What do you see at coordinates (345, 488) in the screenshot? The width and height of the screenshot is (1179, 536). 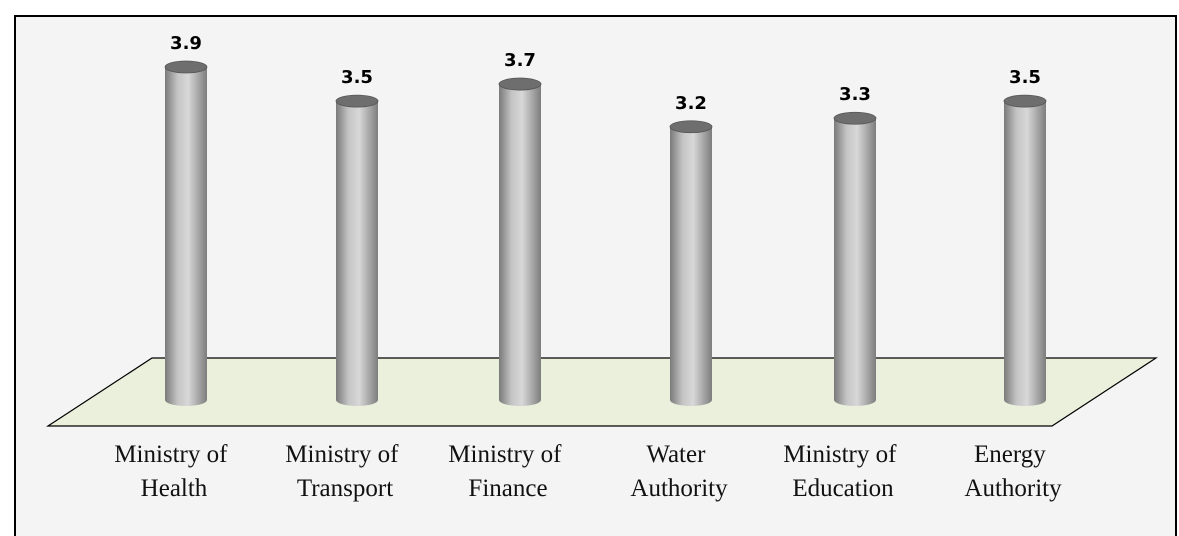 I see `x-tick-label-line: Transport` at bounding box center [345, 488].